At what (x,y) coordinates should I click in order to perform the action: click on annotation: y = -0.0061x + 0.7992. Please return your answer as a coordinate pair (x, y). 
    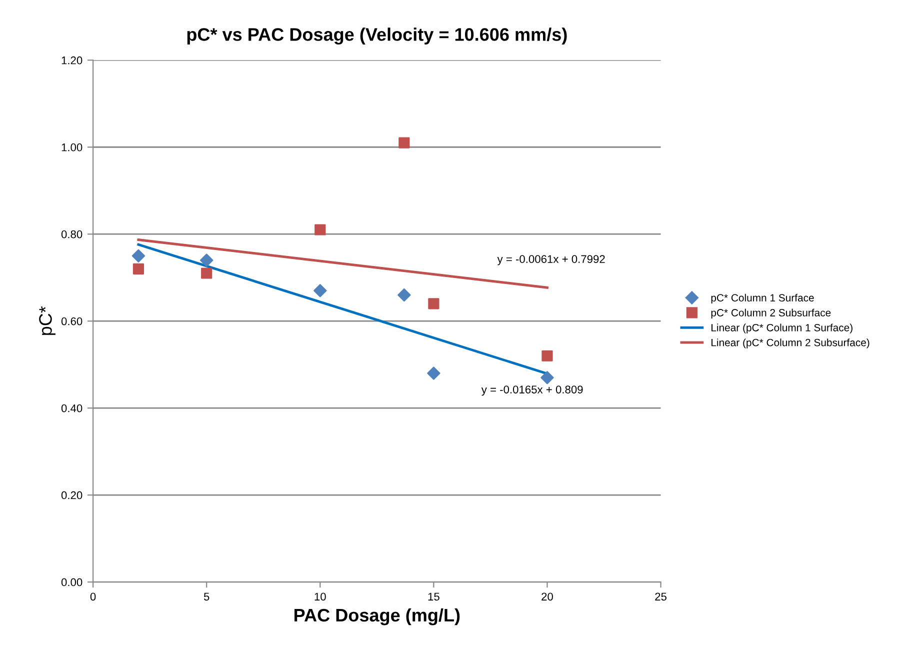
    Looking at the image, I should click on (551, 260).